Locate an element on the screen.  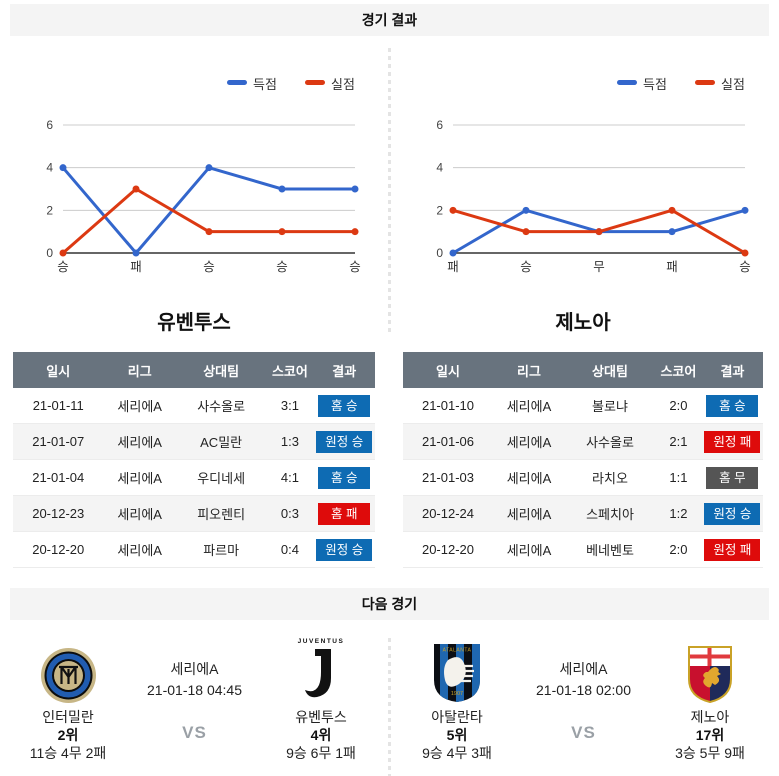
table-row: 20-12-23 세리에A 피오렌티 0:3 홈 패 is located at coordinates (194, 513).